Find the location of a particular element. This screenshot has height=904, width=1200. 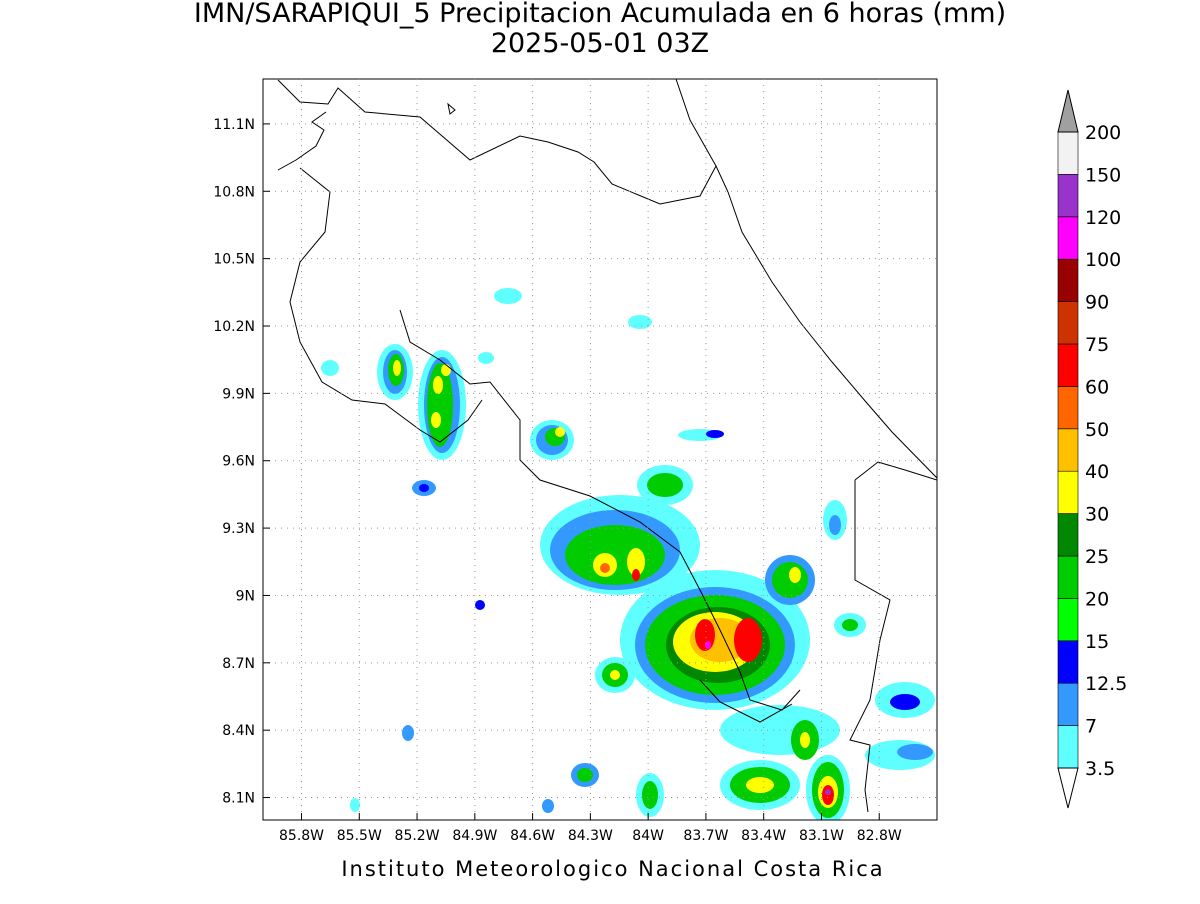

colorbar-label: 120 is located at coordinates (1103, 218).